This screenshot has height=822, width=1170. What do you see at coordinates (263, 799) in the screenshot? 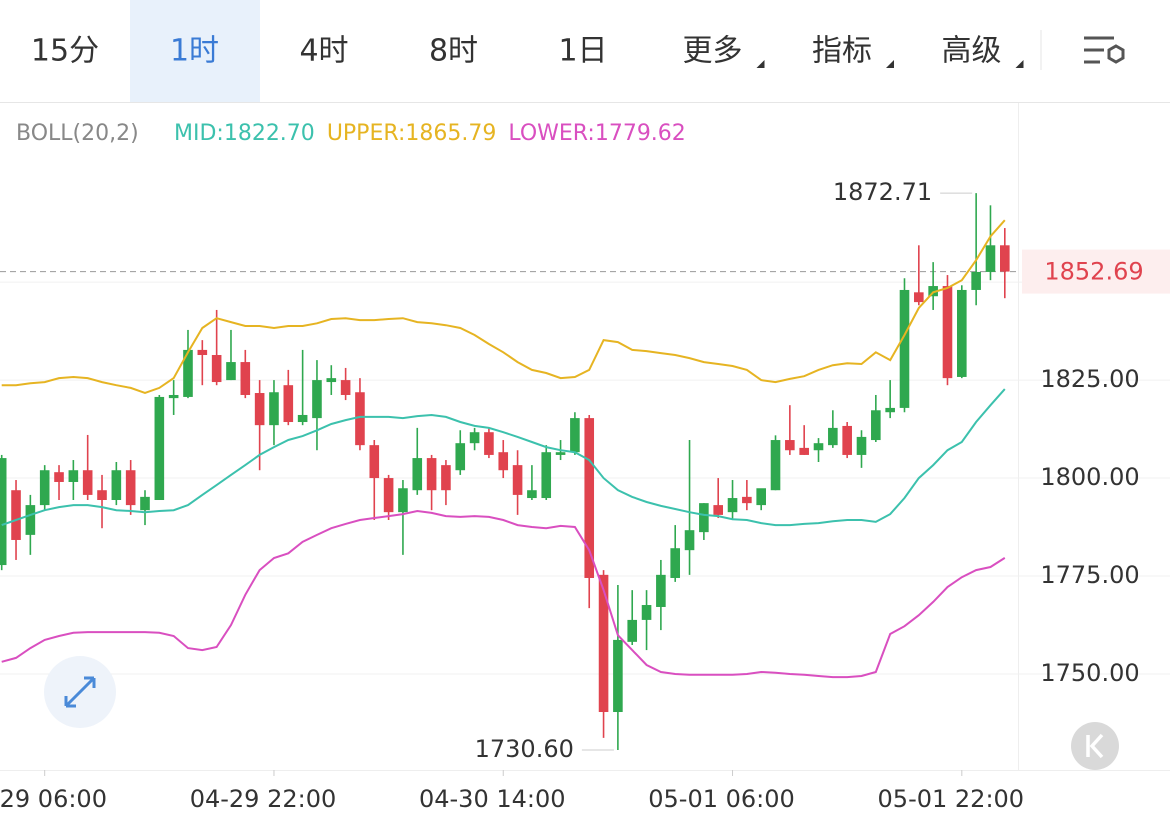
I see `x-tick-label: 04-29 22:00` at bounding box center [263, 799].